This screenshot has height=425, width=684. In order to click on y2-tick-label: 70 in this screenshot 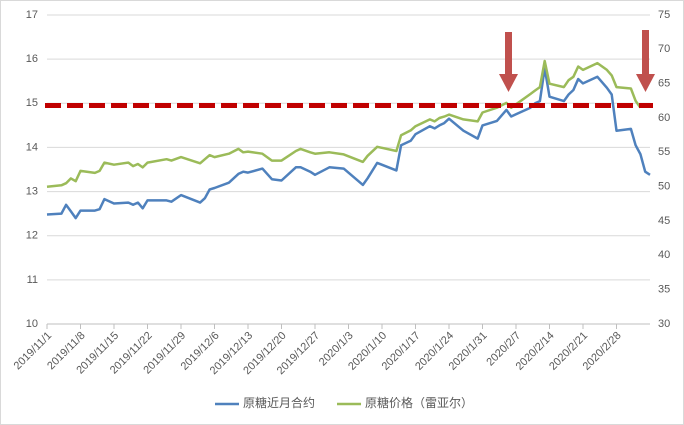, I will do `click(664, 49)`.